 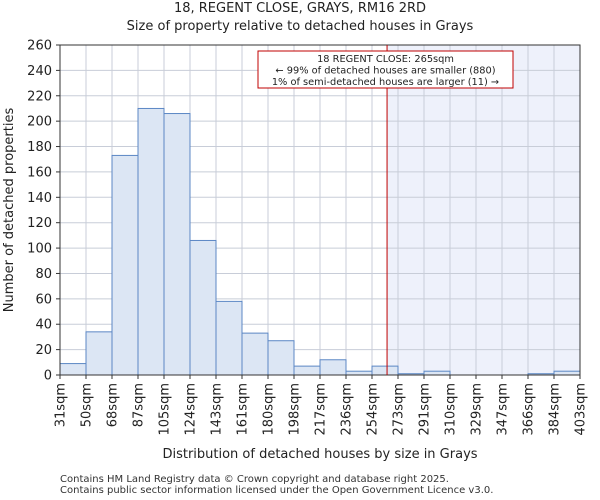 I want to click on y-tick-label: 100, so click(x=39, y=249).